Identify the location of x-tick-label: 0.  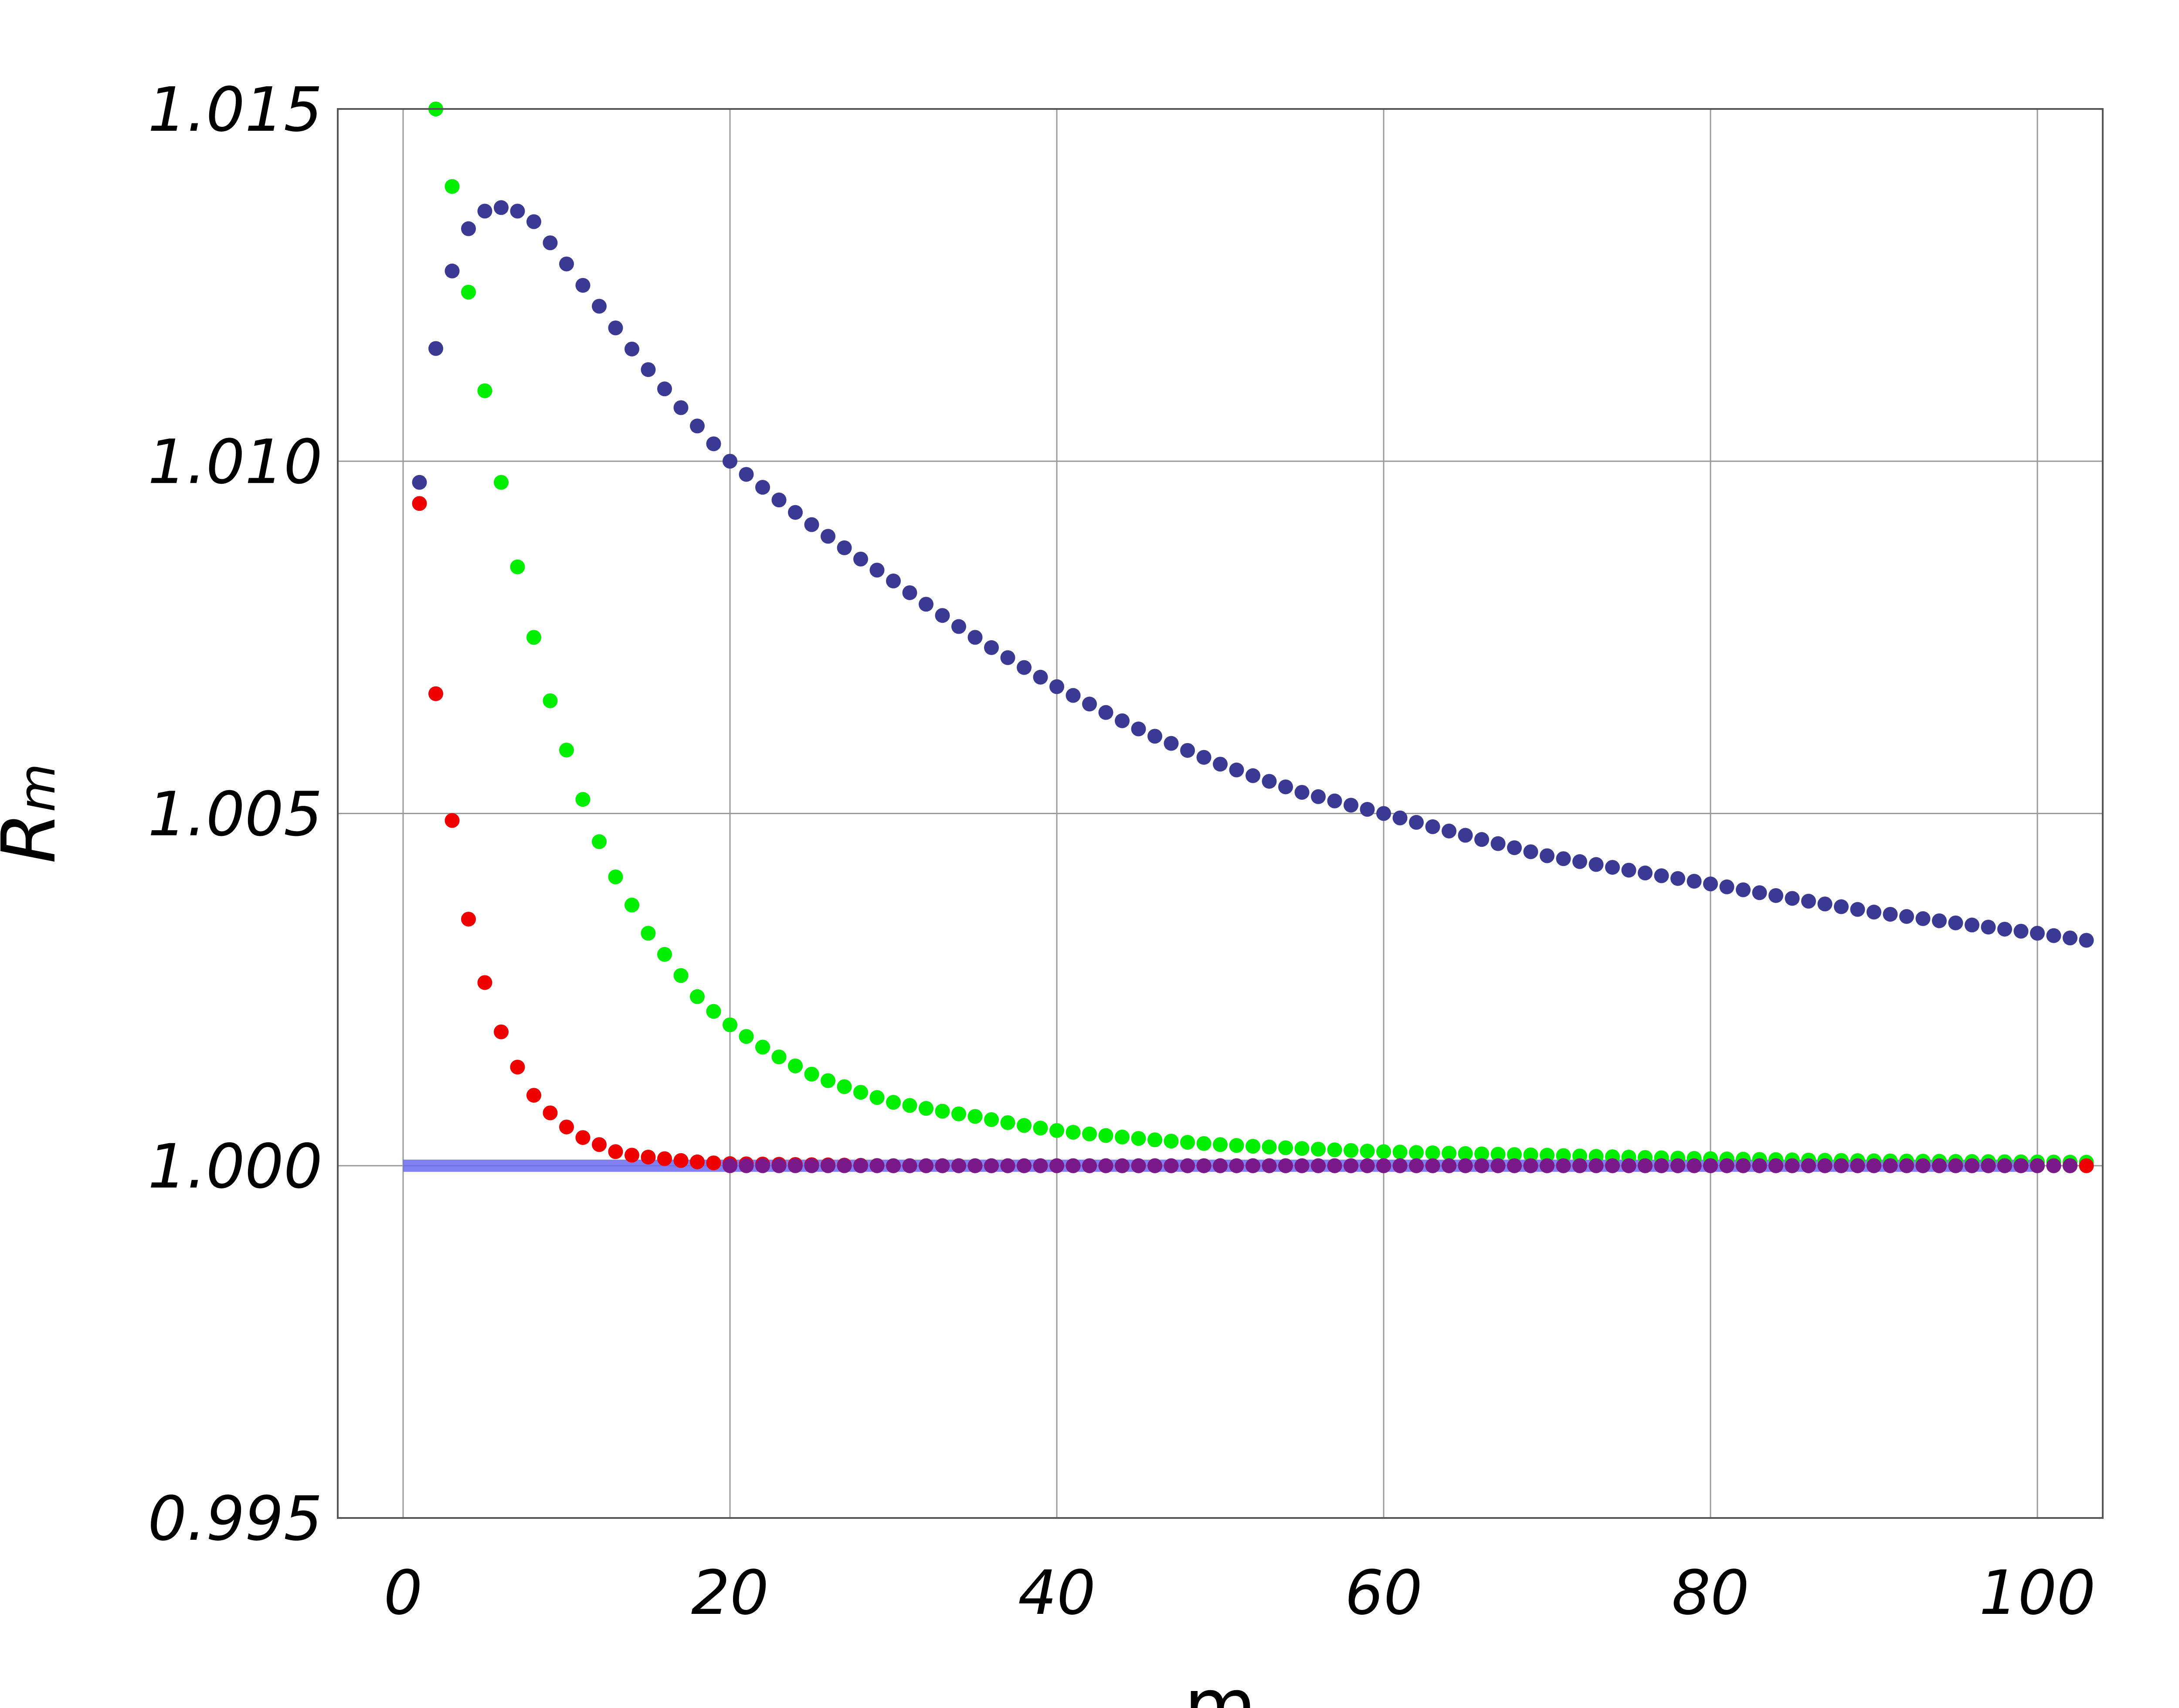
(403, 1593).